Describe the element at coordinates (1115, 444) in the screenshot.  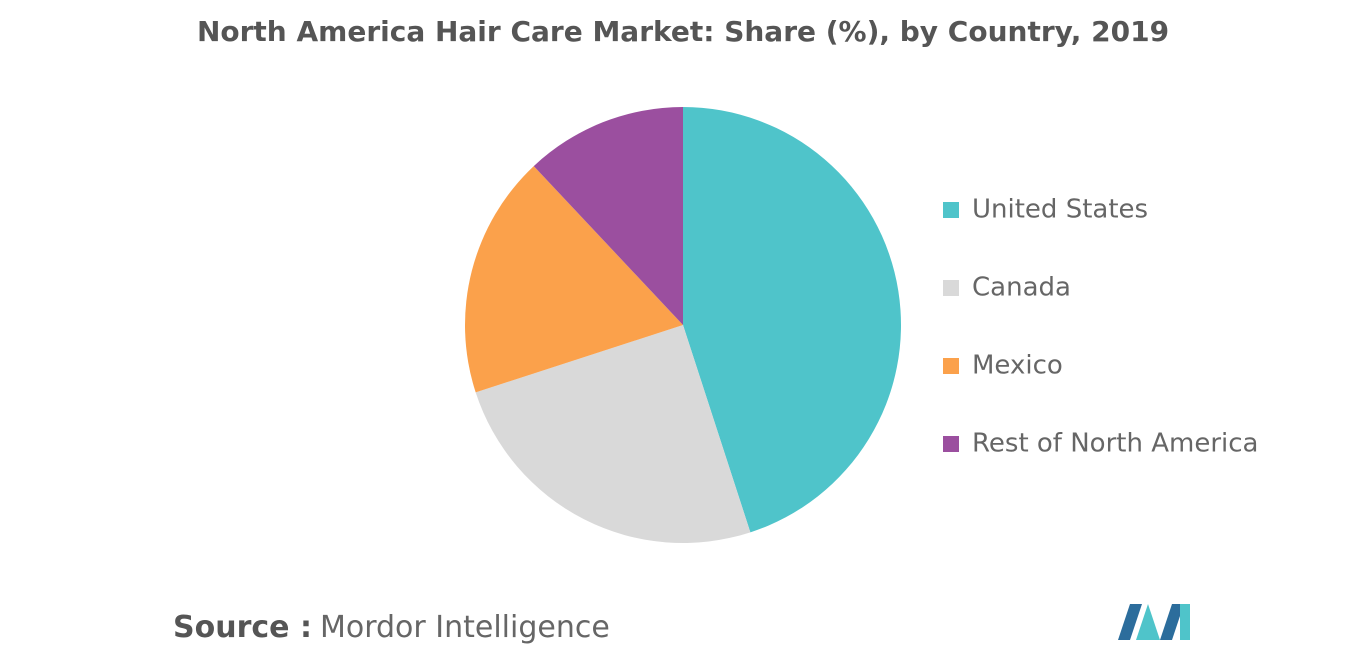
I see `legend-label: Rest of North America` at that location.